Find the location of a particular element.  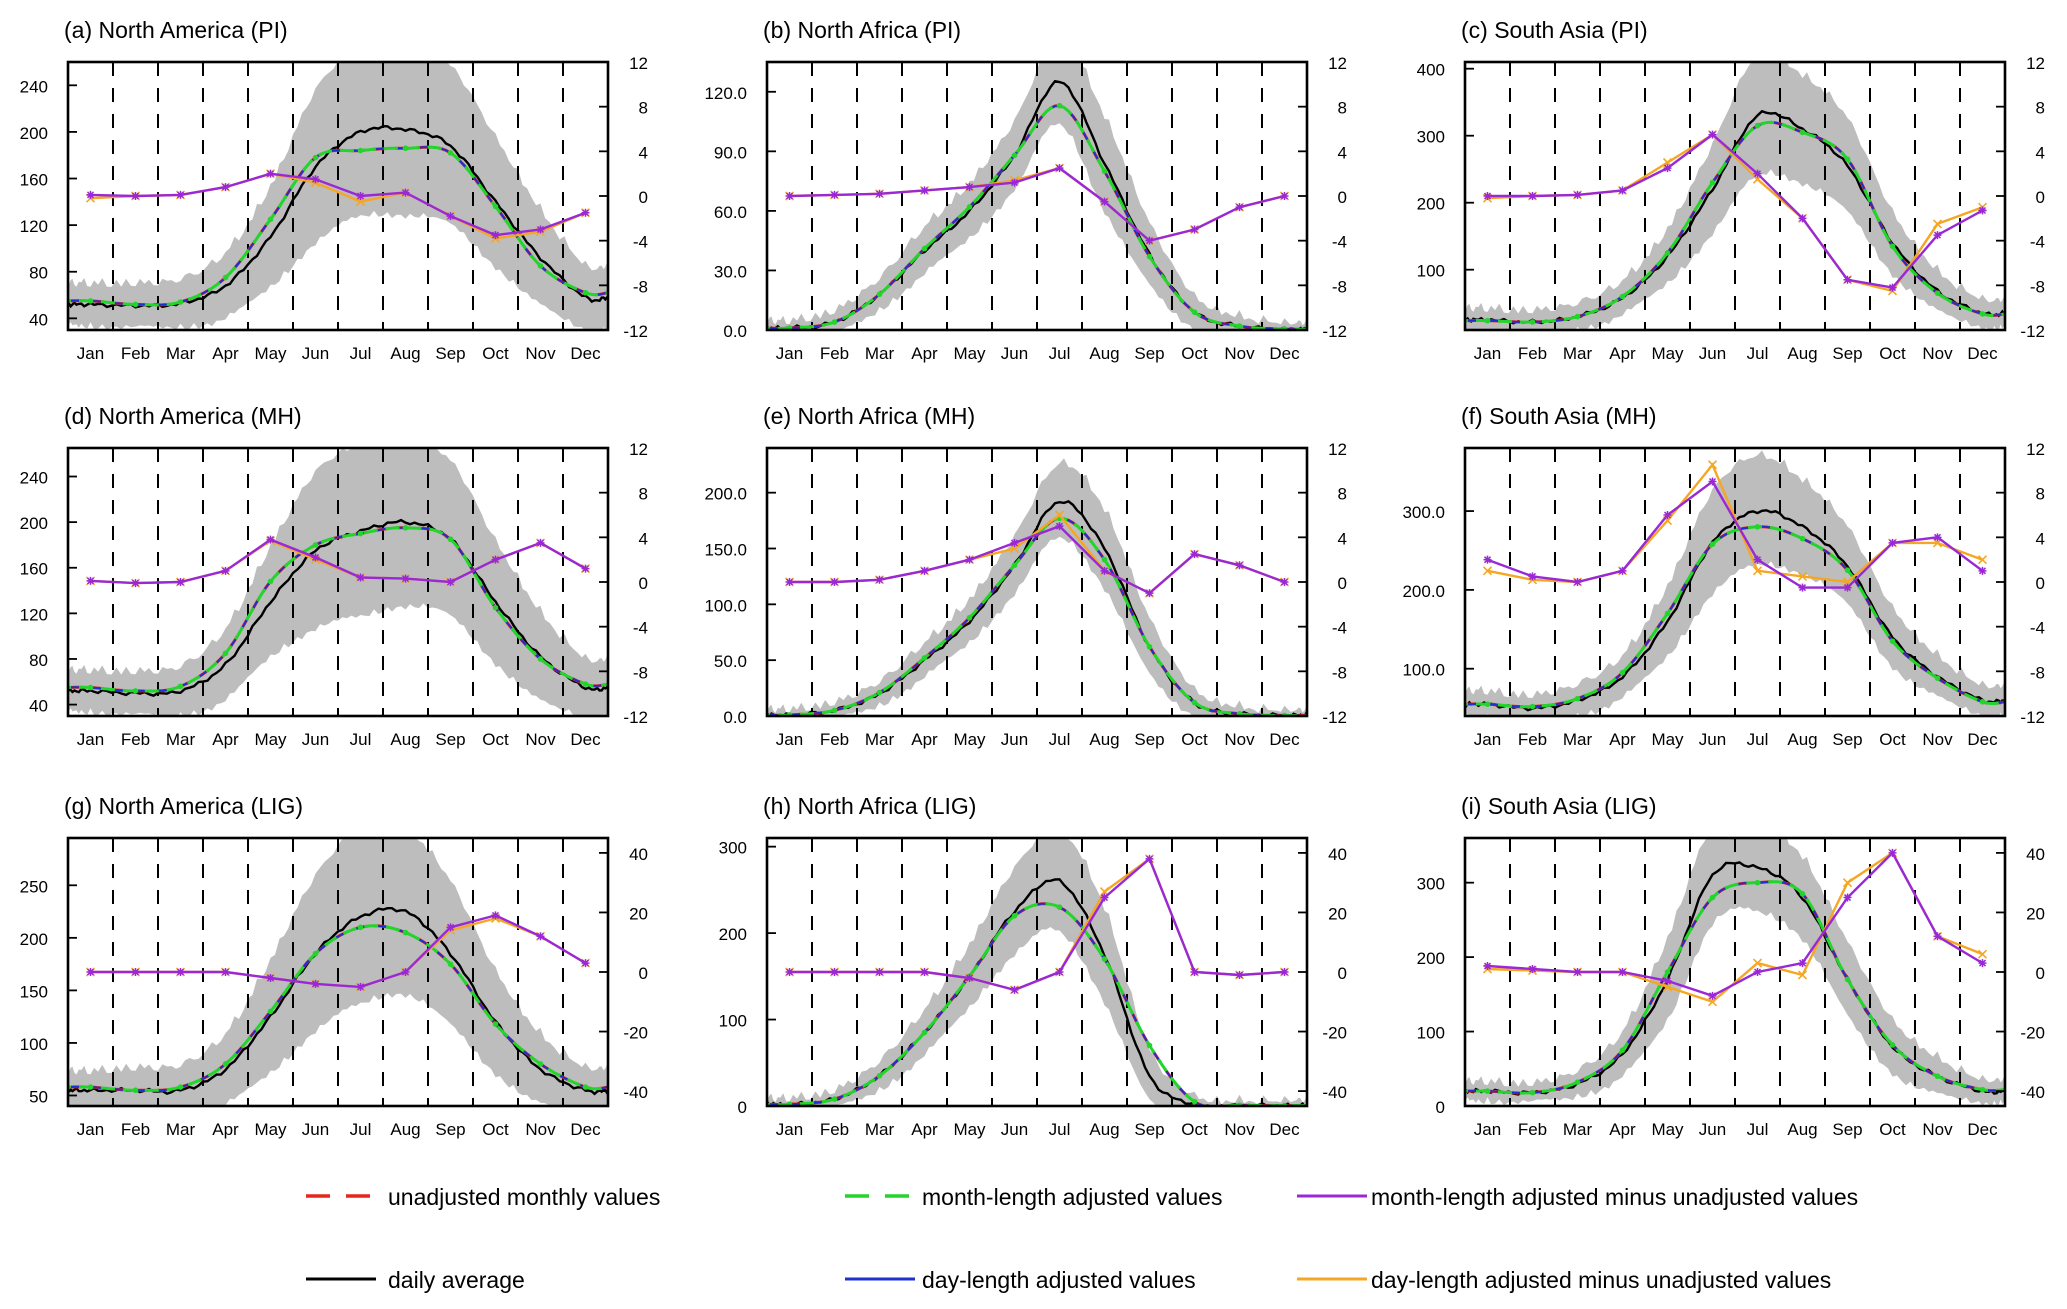

x-tick-label: Nov is located at coordinates (1937, 1129).